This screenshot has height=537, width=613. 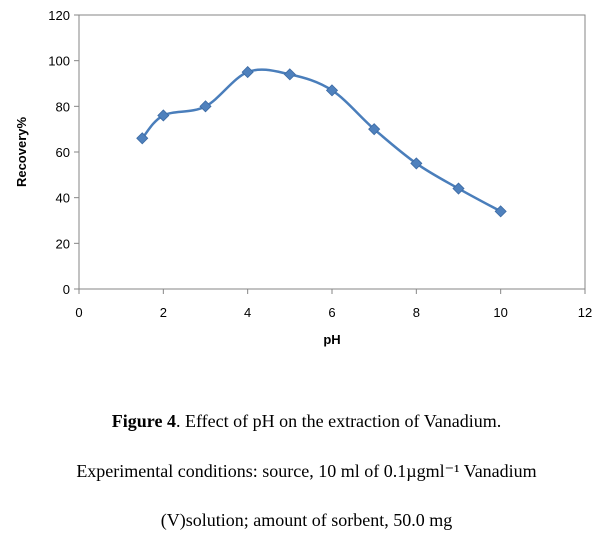 What do you see at coordinates (63, 243) in the screenshot?
I see `y-tick-label: 20` at bounding box center [63, 243].